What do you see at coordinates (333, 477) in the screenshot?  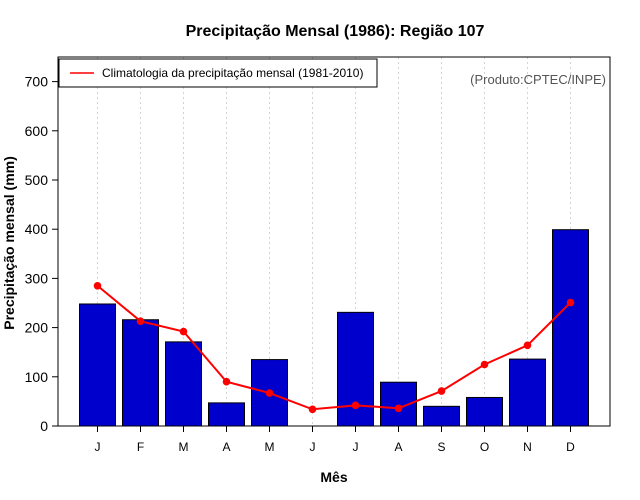 I see `x-axis-label: Mês` at bounding box center [333, 477].